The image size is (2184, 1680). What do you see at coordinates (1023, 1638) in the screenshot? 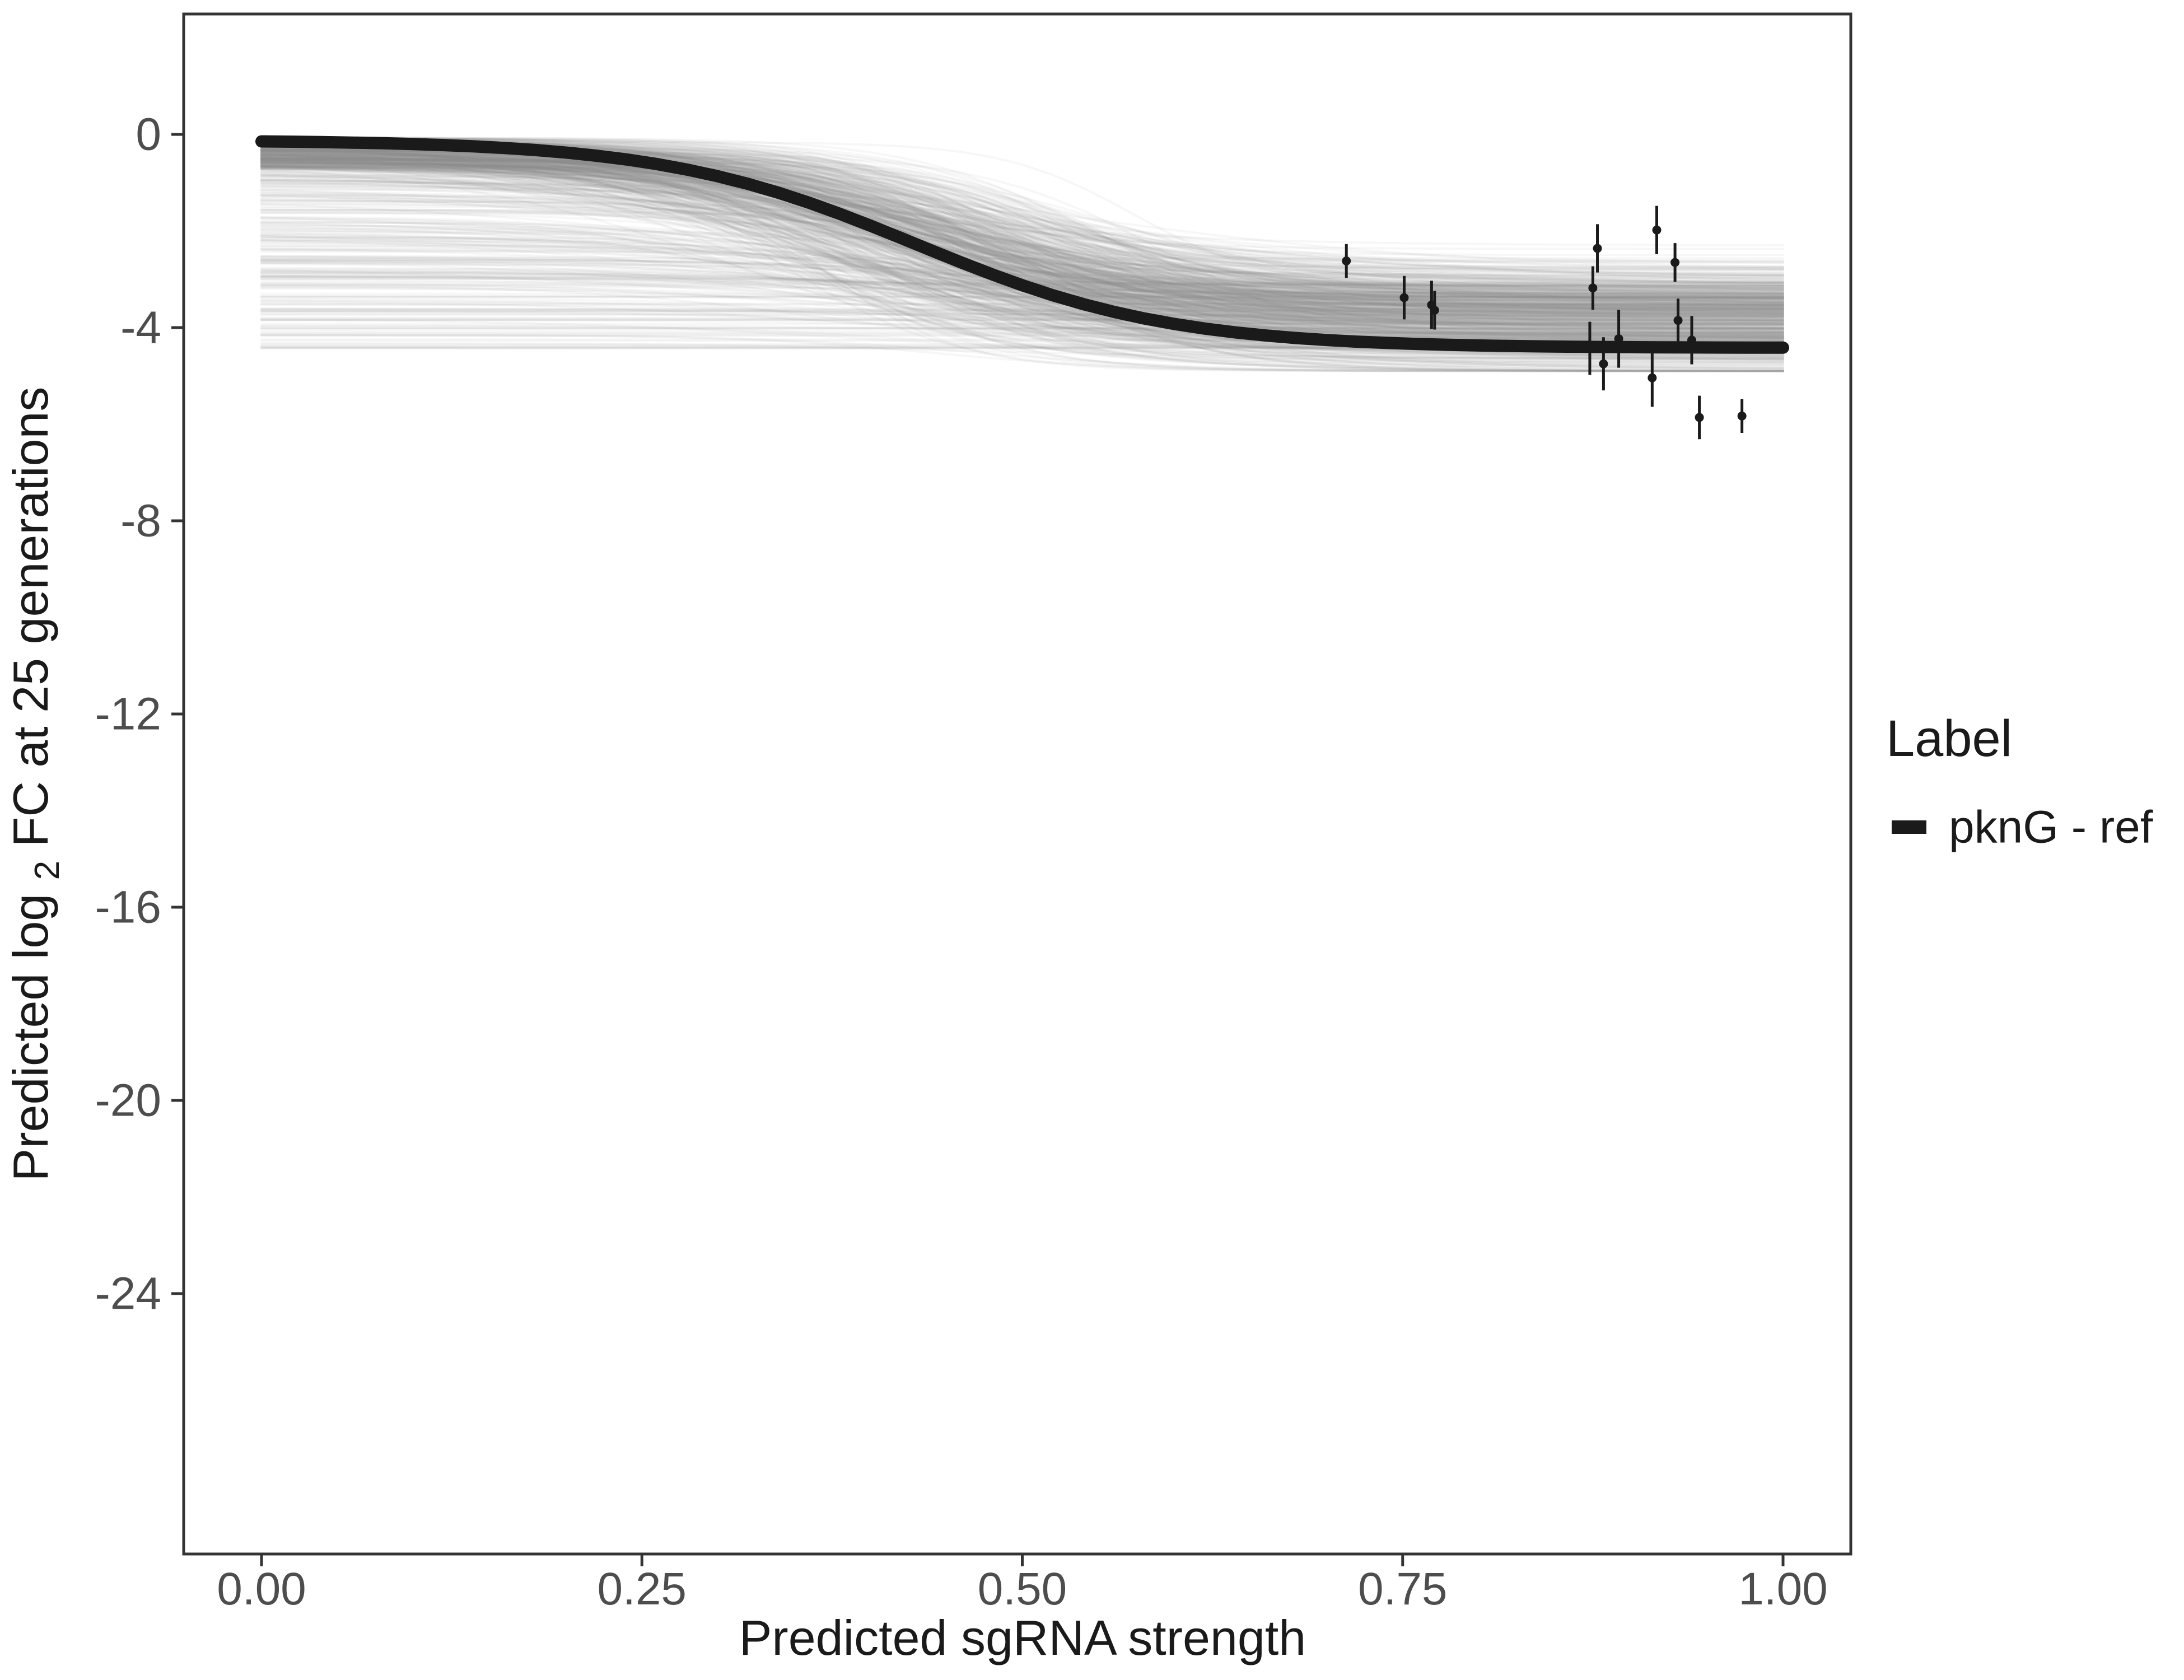
I see `x-axis-title: Predicted sgRNA strength` at bounding box center [1023, 1638].